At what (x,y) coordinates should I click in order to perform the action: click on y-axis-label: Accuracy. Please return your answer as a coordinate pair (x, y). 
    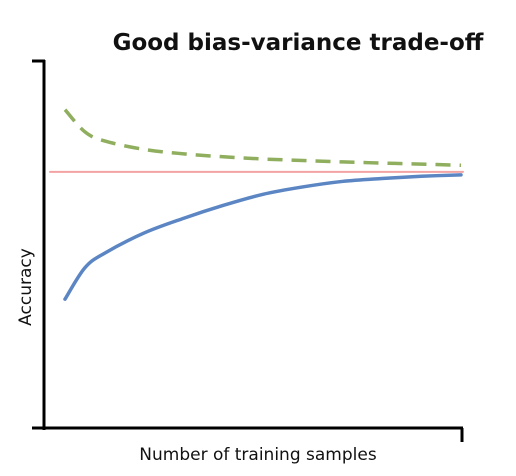
    Looking at the image, I should click on (26, 287).